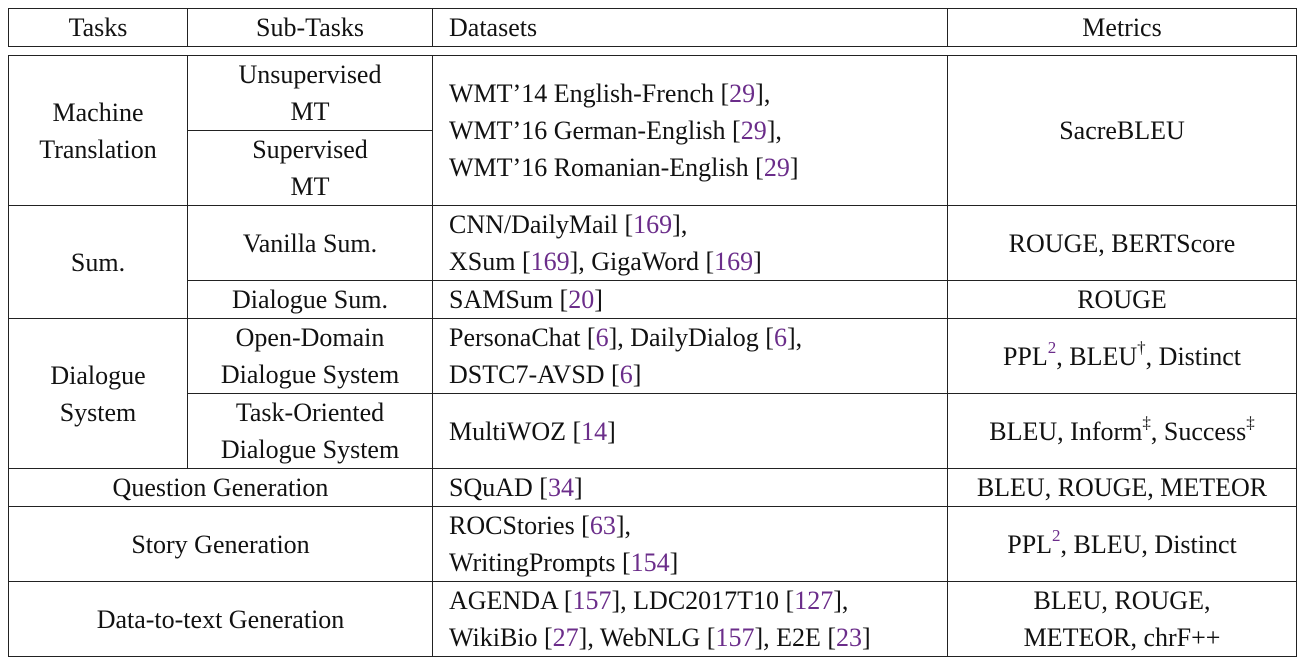 This screenshot has width=1305, height=671. What do you see at coordinates (568, 224) in the screenshot?
I see `dataset-line: CNN/DailyMail [169],` at bounding box center [568, 224].